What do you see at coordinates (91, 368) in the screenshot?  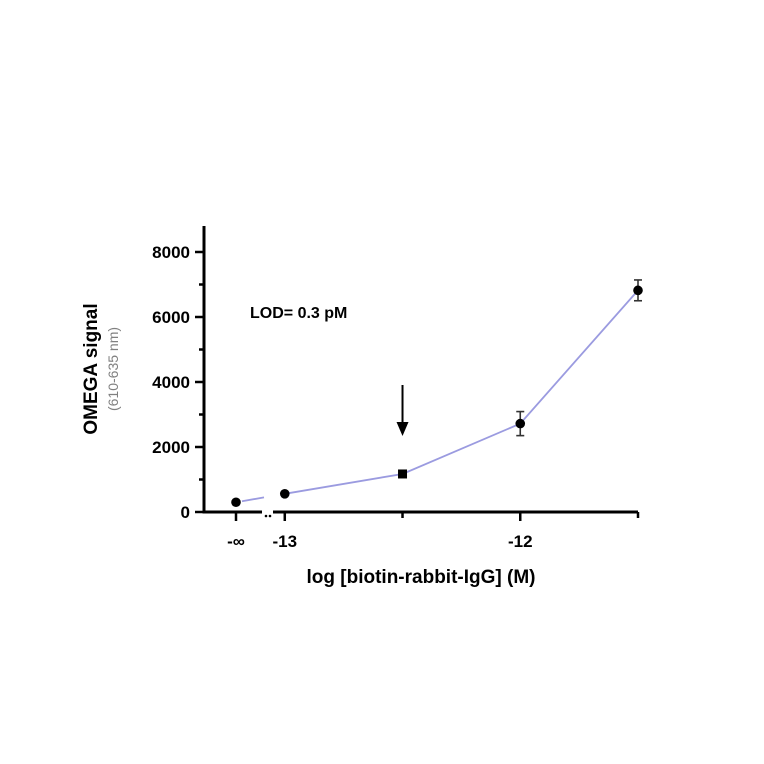 I see `y-axis-title: OMEGA signal` at bounding box center [91, 368].